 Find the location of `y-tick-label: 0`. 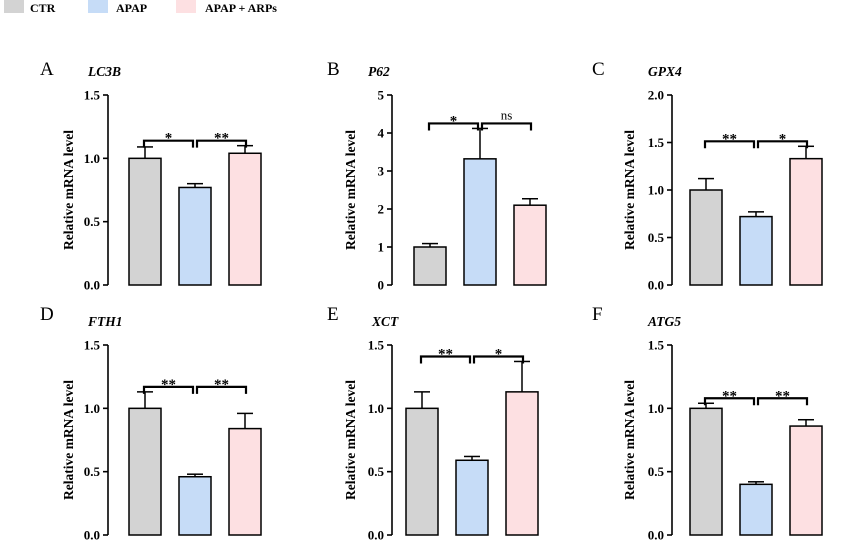

y-tick-label: 0 is located at coordinates (381, 285).